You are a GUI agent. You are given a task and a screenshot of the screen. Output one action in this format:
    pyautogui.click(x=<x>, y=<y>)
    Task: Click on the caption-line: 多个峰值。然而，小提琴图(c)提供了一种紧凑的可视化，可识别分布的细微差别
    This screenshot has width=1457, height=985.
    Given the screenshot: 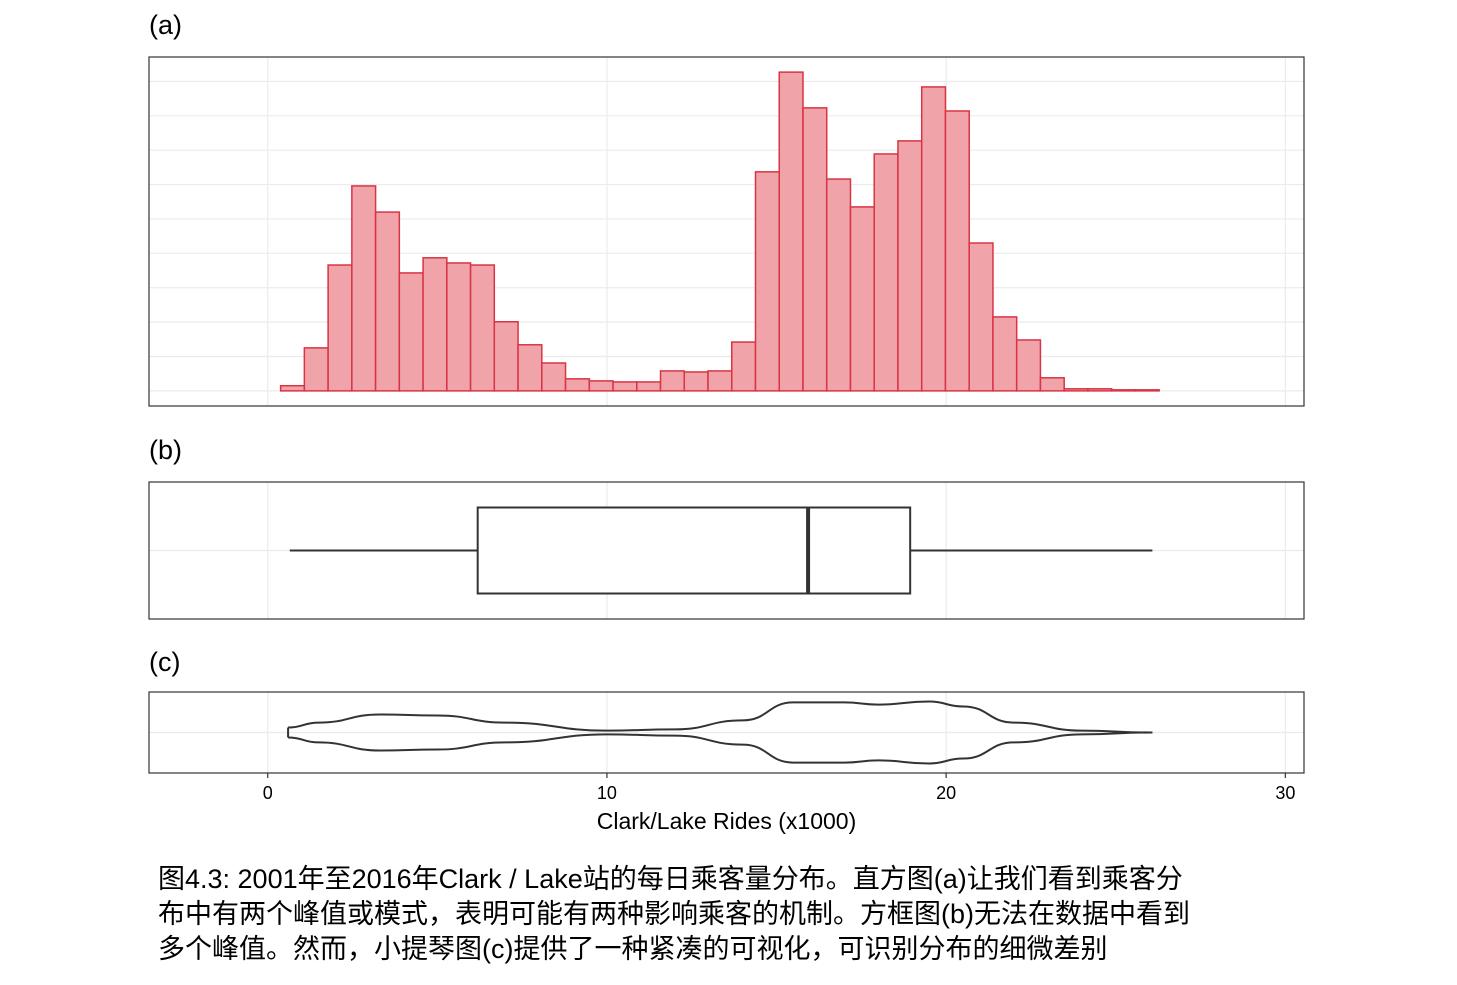 What is the action you would take?
    pyautogui.click(x=633, y=949)
    